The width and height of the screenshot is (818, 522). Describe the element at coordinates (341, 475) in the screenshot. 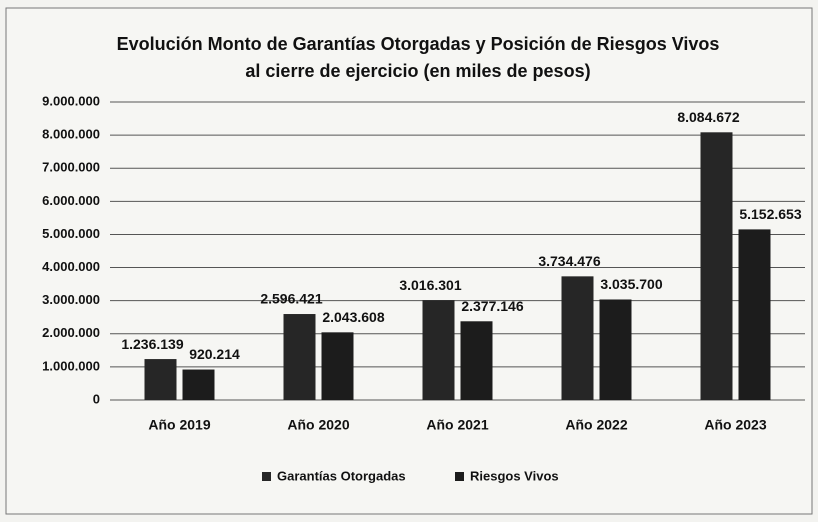

I see `legend-label: Garantías Otorgadas` at that location.